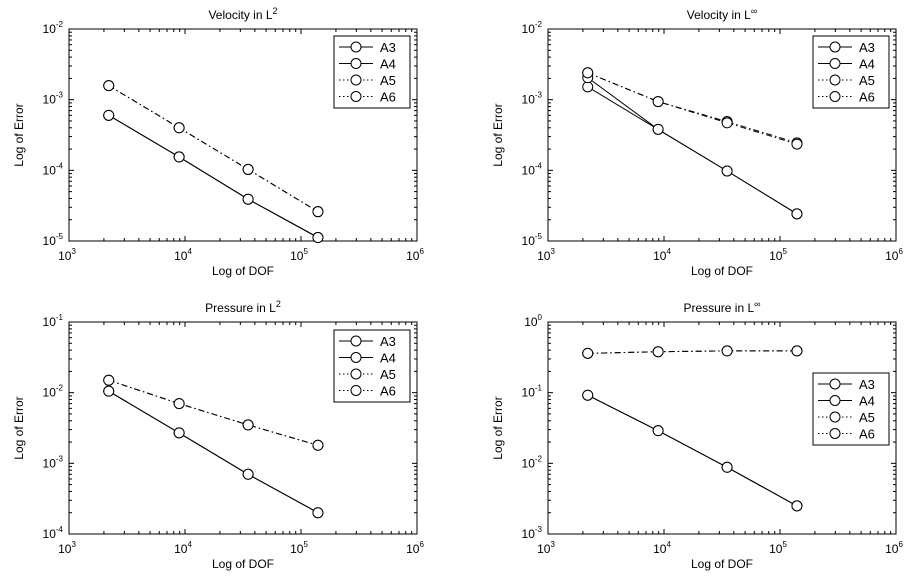 The image size is (910, 580). I want to click on y-tick-label: 10⁻⁵, so click(532, 240).